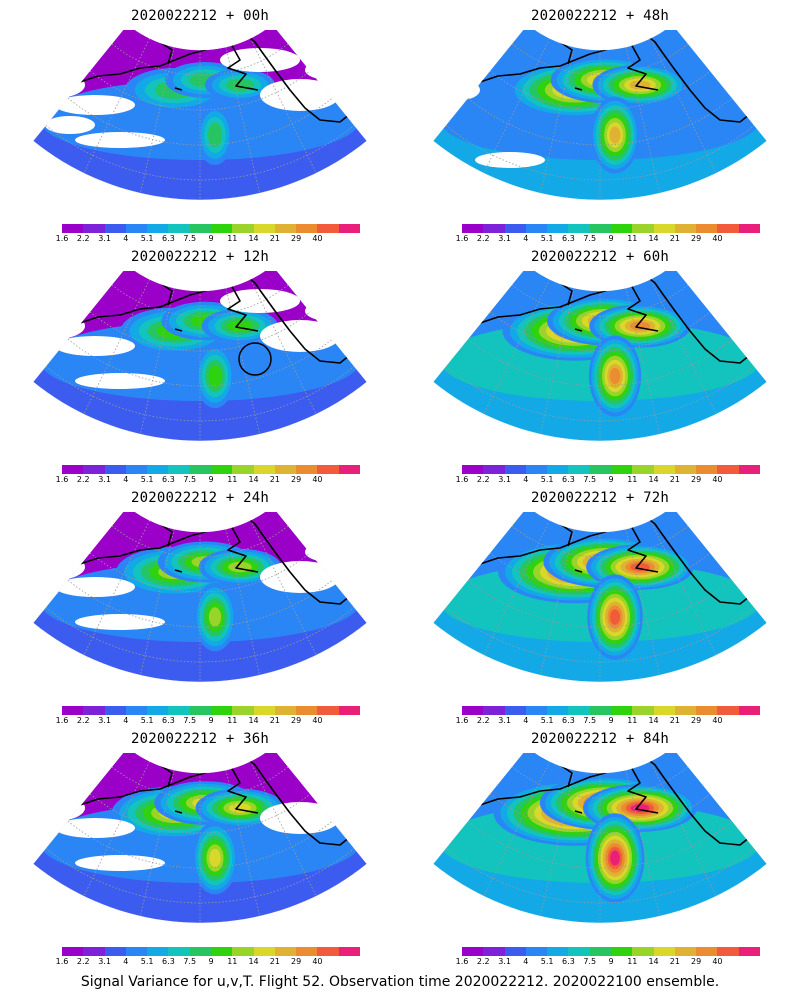 This screenshot has height=1000, width=800. What do you see at coordinates (168, 720) in the screenshot?
I see `colorbar-label: 6.3` at bounding box center [168, 720].